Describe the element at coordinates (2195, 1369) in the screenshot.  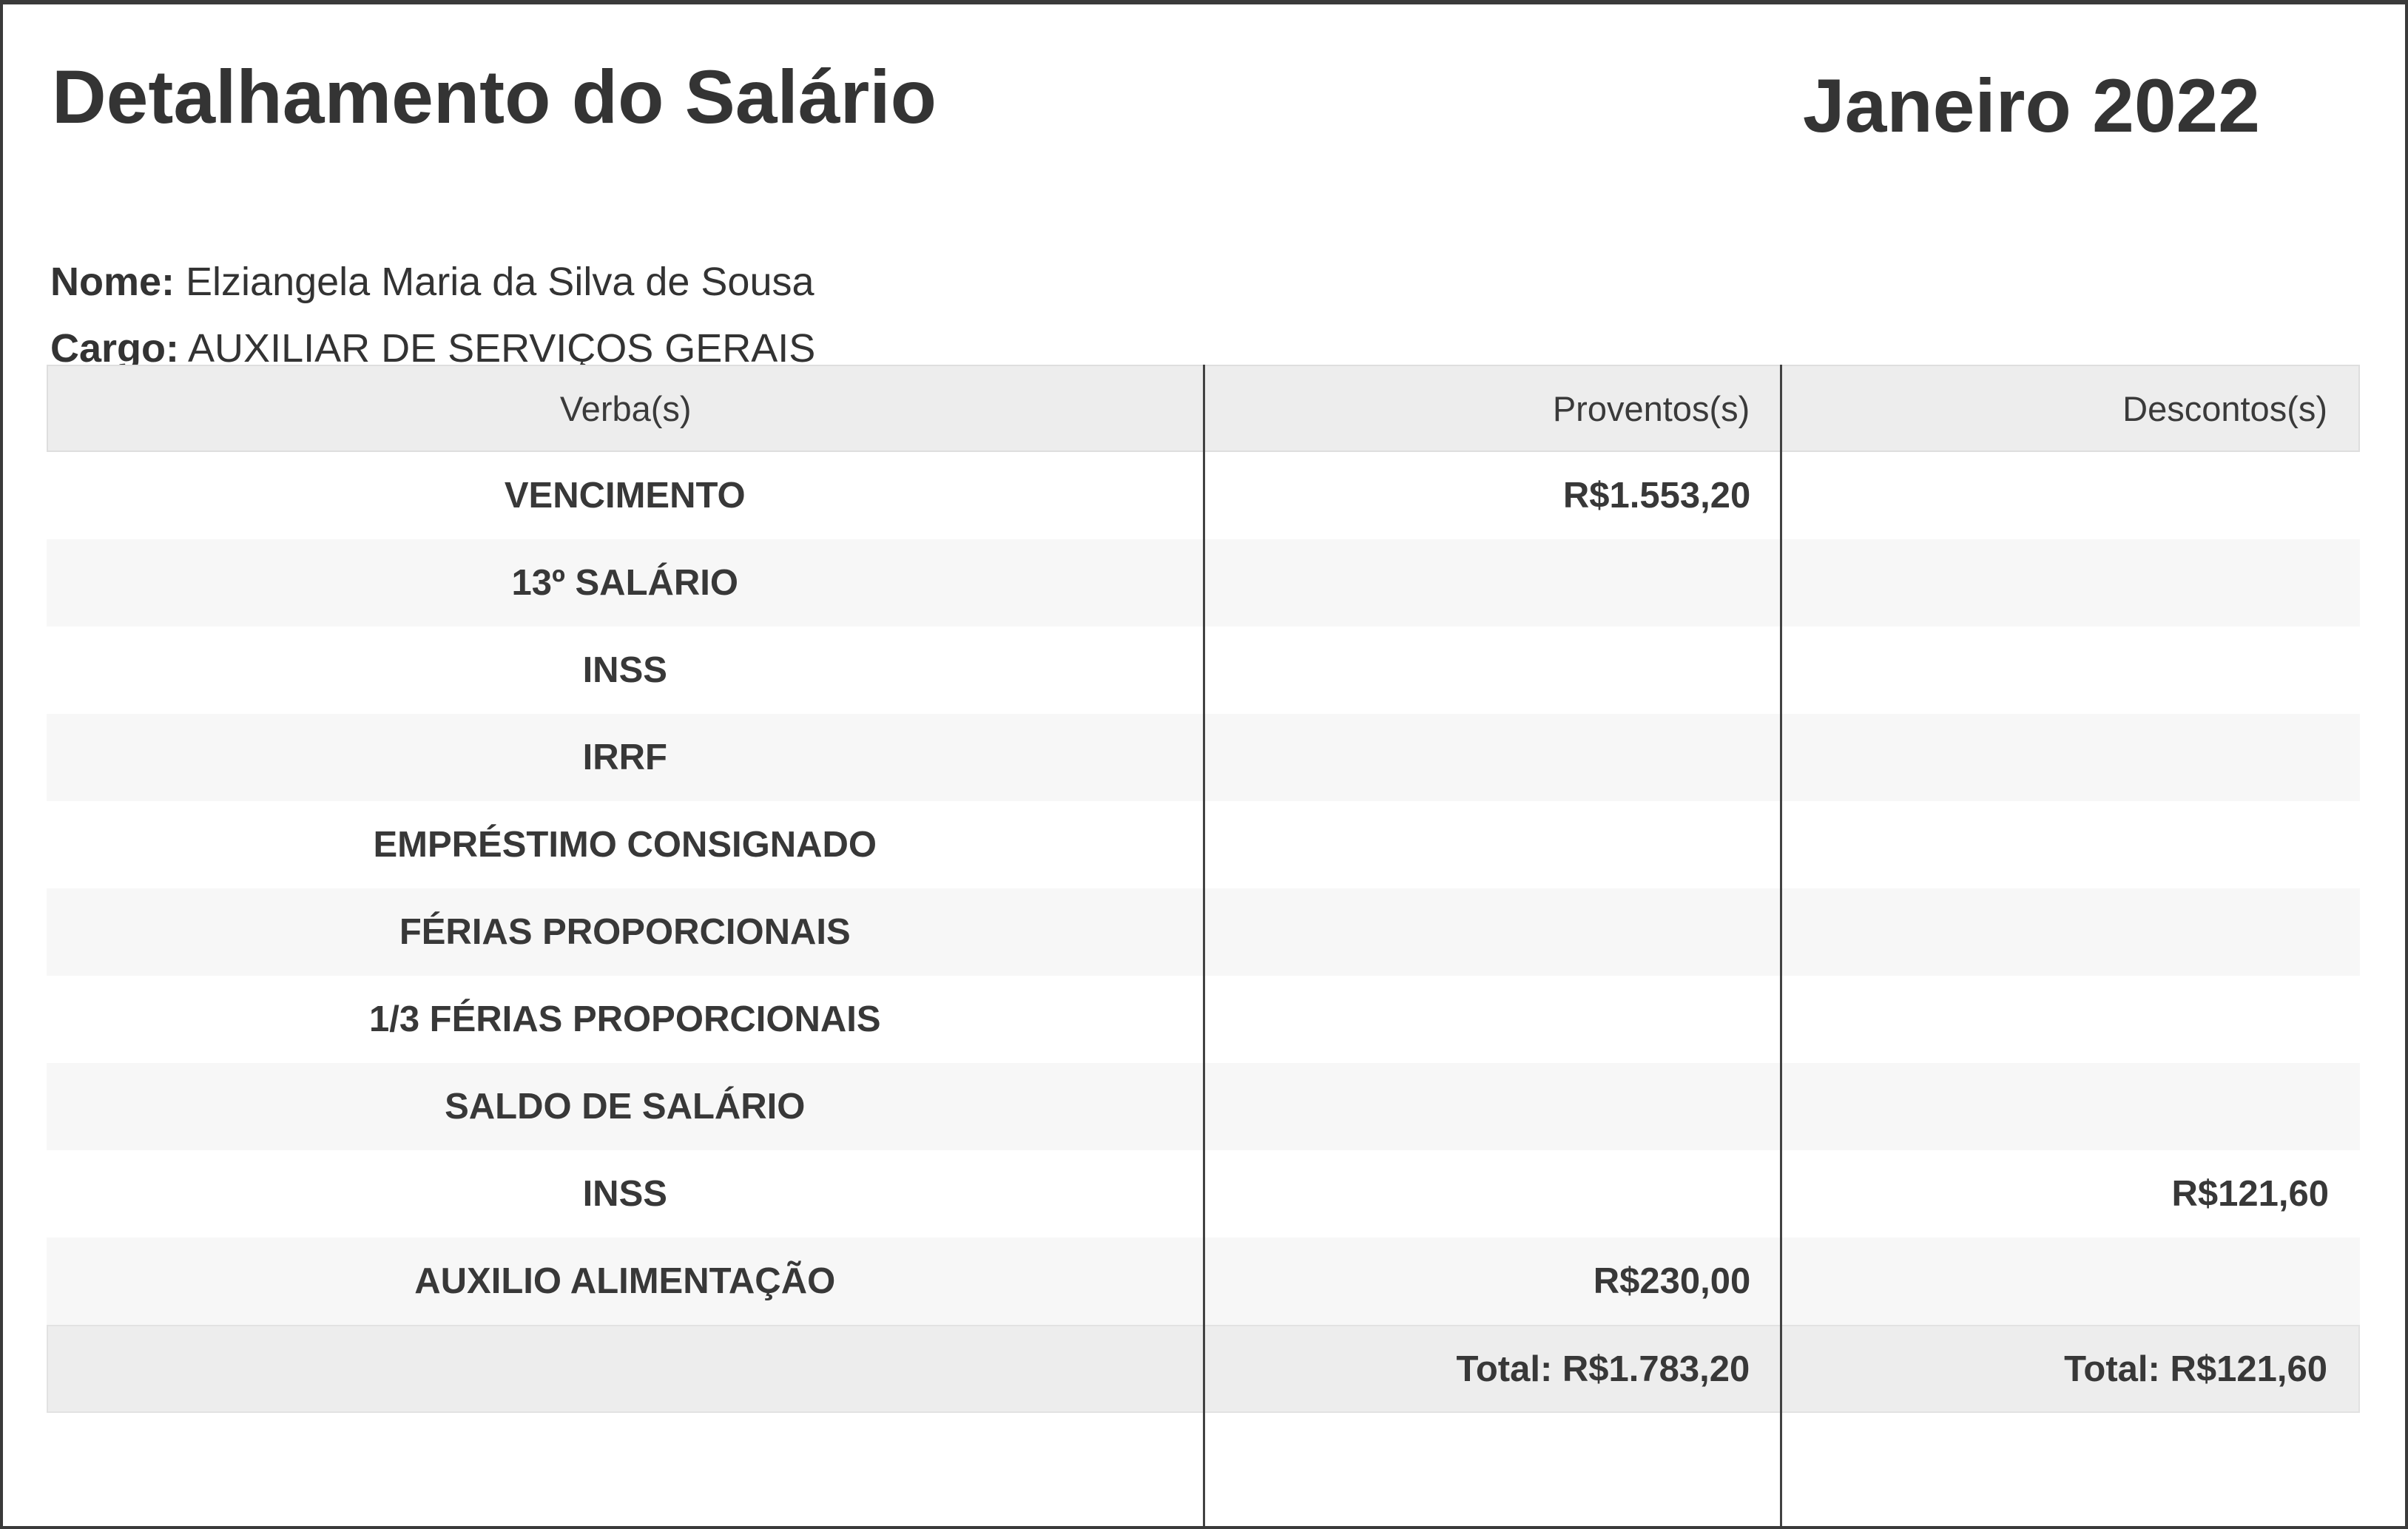
I see `total-descontos: Total: R$121,60` at that location.